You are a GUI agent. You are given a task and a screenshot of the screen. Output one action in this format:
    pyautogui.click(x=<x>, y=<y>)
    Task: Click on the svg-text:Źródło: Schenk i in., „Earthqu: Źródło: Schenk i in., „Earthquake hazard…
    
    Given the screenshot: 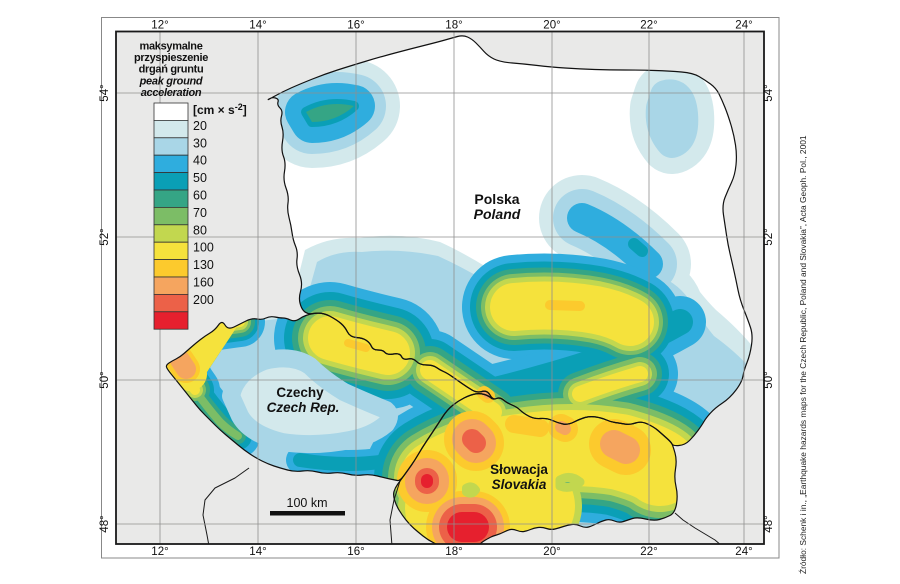 What is the action you would take?
    pyautogui.click(x=803, y=354)
    